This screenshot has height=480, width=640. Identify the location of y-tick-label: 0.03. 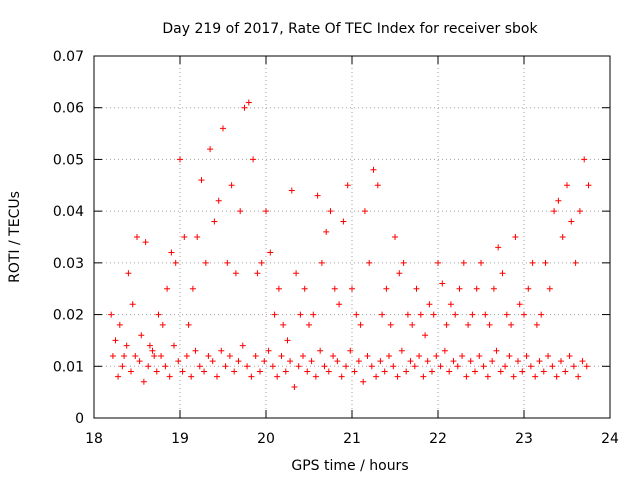
(68, 264).